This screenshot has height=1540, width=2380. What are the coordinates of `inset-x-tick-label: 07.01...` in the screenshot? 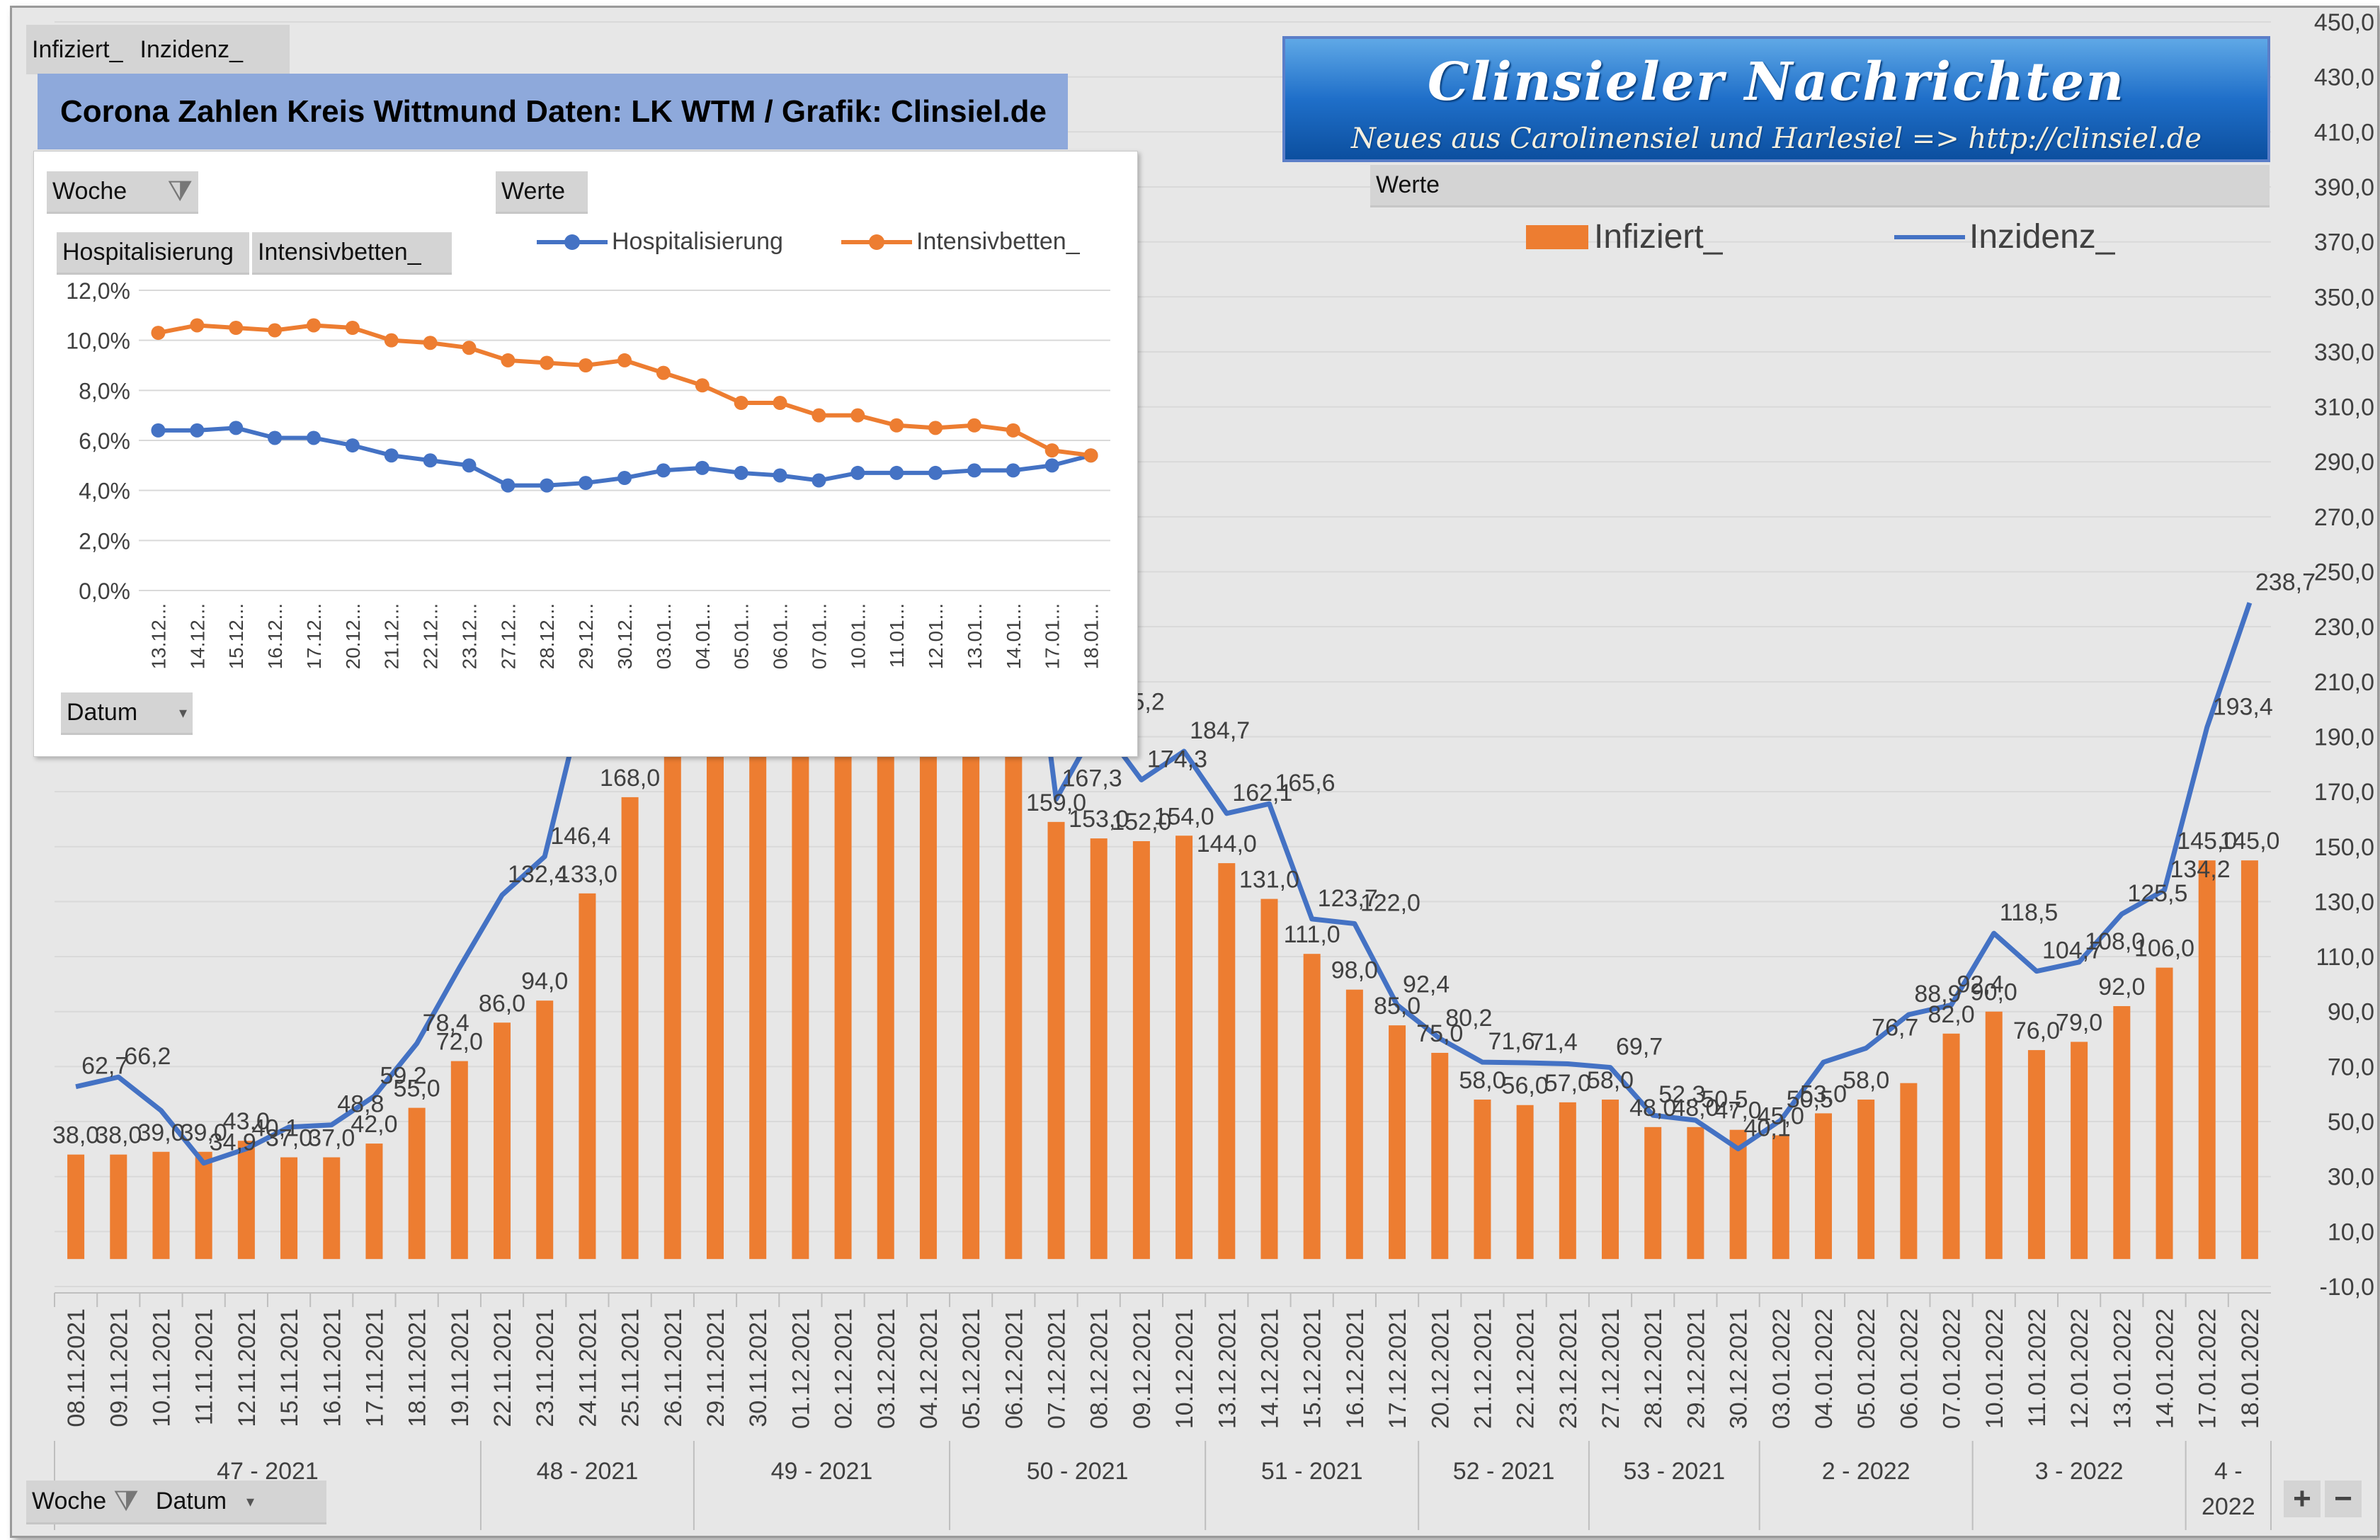 It's located at (819, 636).